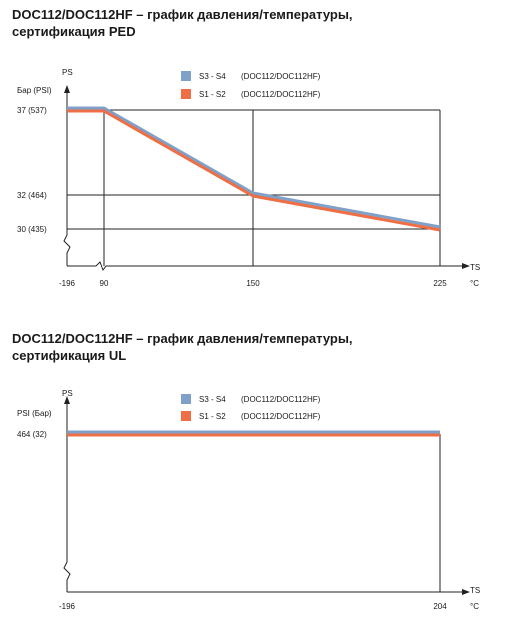 This screenshot has height=622, width=506. What do you see at coordinates (67, 176) in the screenshot?
I see `ped-y-axis` at bounding box center [67, 176].